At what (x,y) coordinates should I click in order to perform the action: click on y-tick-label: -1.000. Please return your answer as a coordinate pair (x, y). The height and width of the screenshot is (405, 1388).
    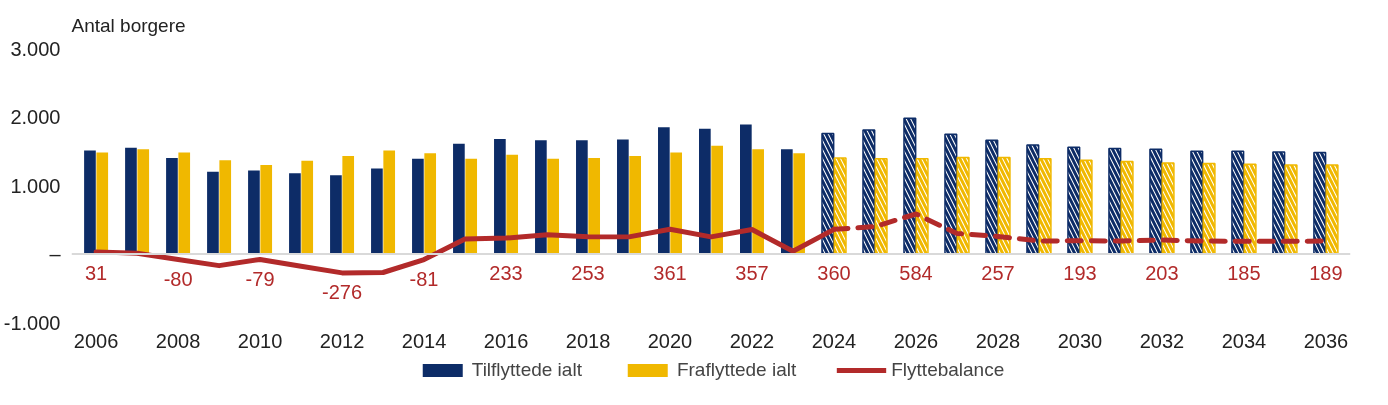
    Looking at the image, I should click on (32, 322).